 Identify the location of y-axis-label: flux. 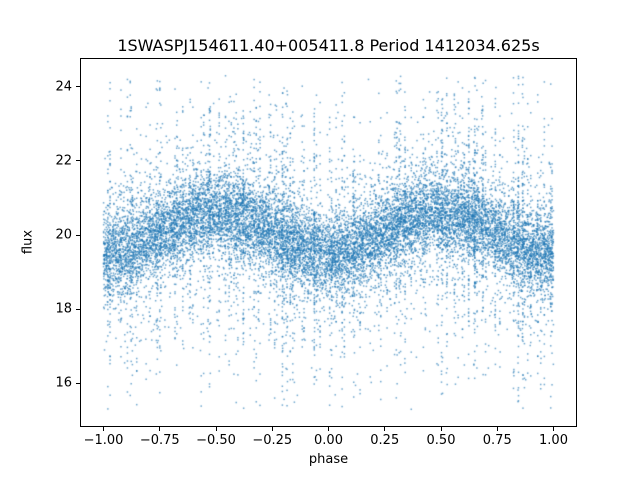
(28, 242).